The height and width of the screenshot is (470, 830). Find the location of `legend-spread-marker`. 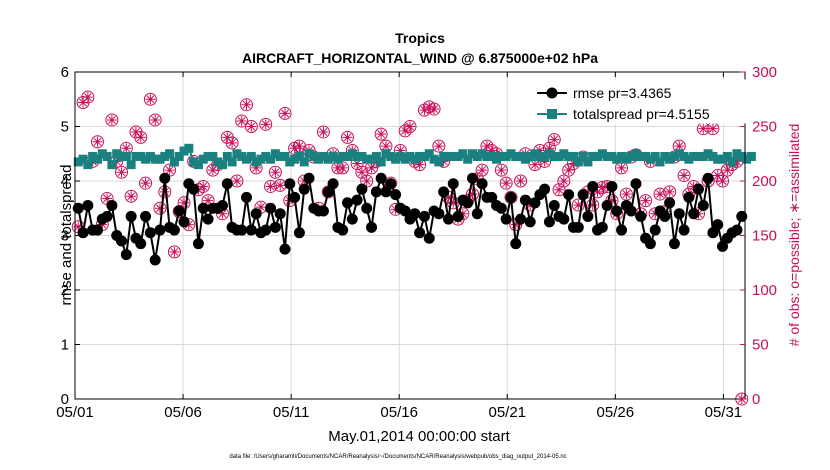

legend-spread-marker is located at coordinates (552, 114).